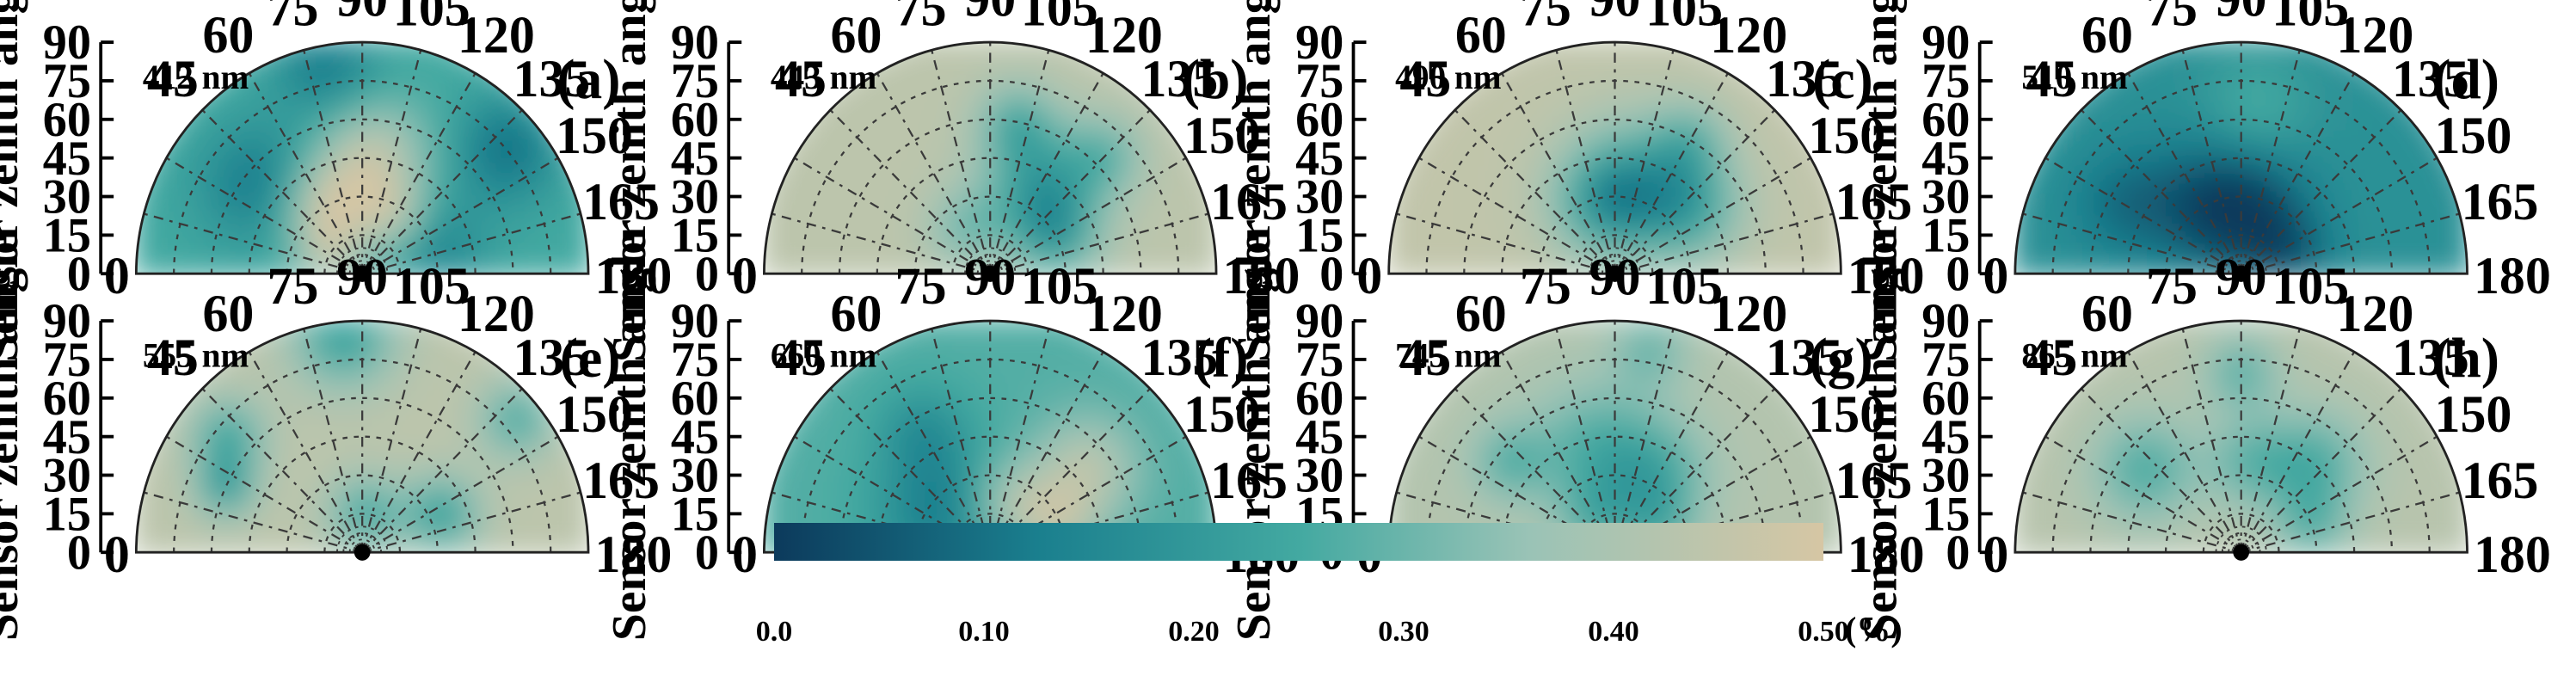 The height and width of the screenshot is (676, 2576). I want to click on azimuth-spoke, so click(471, 243).